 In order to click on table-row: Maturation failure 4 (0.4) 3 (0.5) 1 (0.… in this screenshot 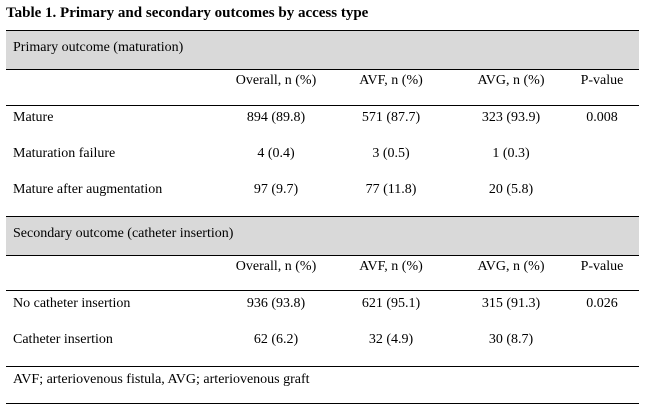, I will do `click(322, 154)`.